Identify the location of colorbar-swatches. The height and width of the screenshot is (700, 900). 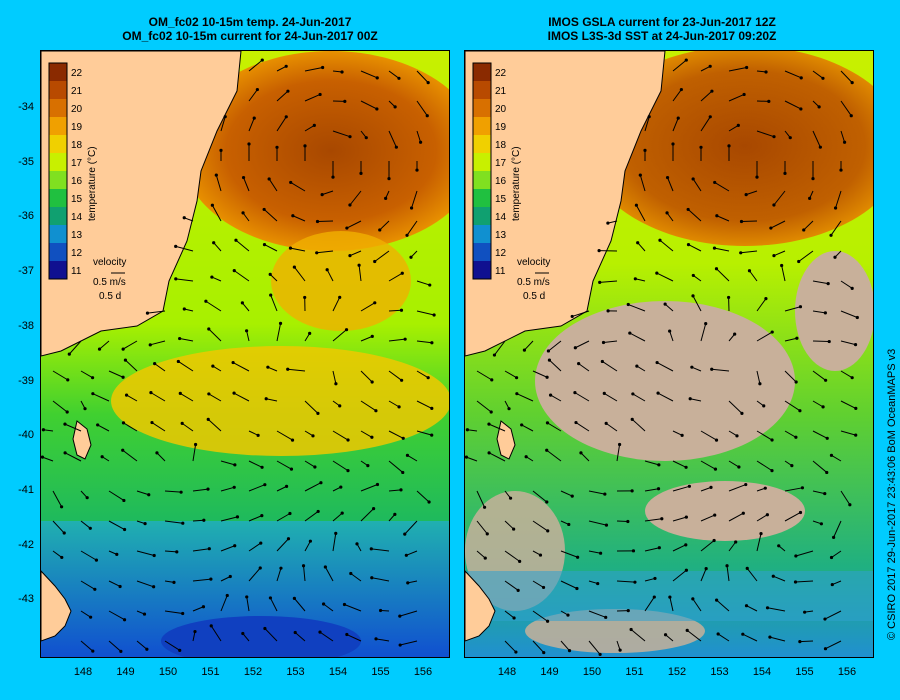
(482, 171).